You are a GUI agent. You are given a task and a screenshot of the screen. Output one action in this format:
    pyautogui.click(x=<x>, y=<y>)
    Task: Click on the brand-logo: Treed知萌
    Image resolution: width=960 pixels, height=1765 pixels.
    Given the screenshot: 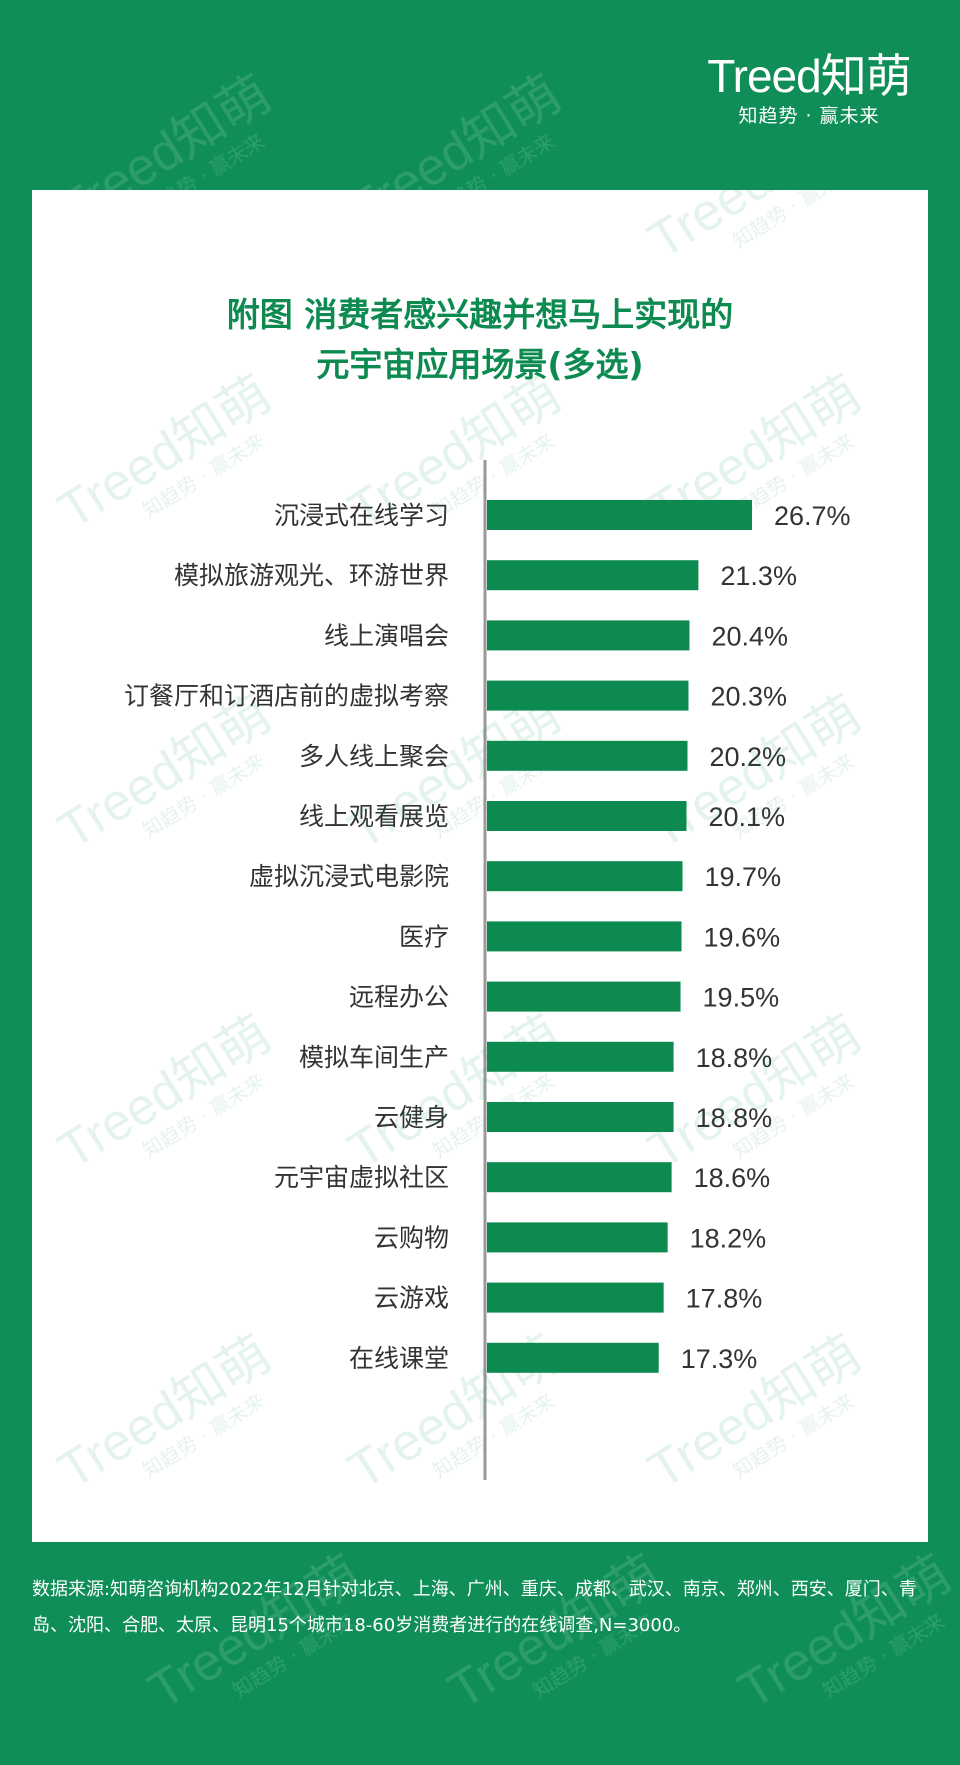 What is the action you would take?
    pyautogui.click(x=809, y=76)
    